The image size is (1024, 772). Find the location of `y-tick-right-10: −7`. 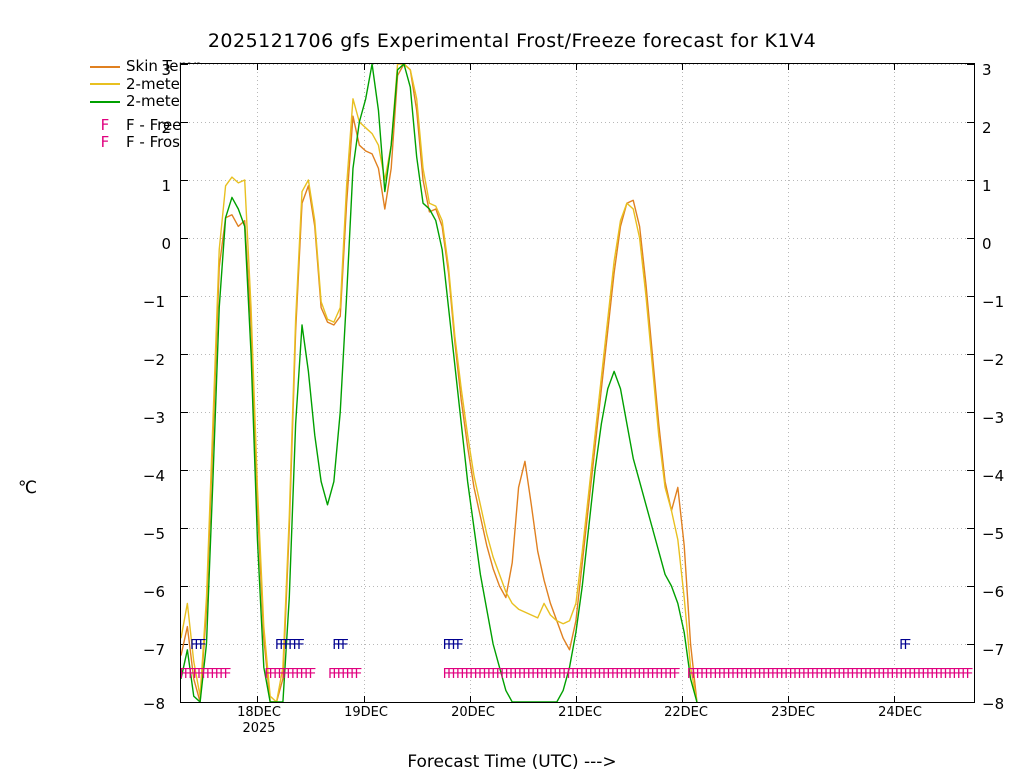

y-tick-right-10: −7 is located at coordinates (993, 650).